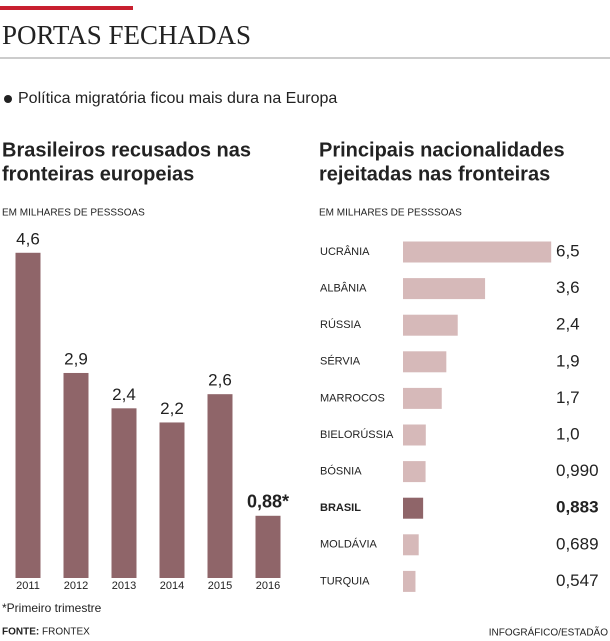 Image resolution: width=610 pixels, height=641 pixels. Describe the element at coordinates (66, 8) in the screenshot. I see `accent-bar` at that location.